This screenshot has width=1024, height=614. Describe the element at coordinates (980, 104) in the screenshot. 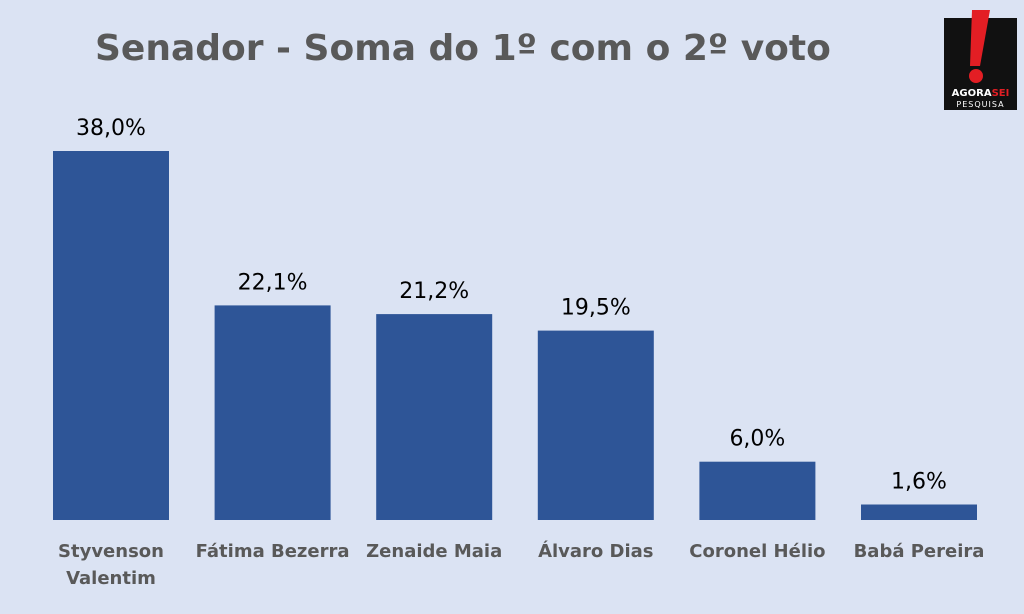

I see `logo-text-pesquisa: PESQUISA` at that location.